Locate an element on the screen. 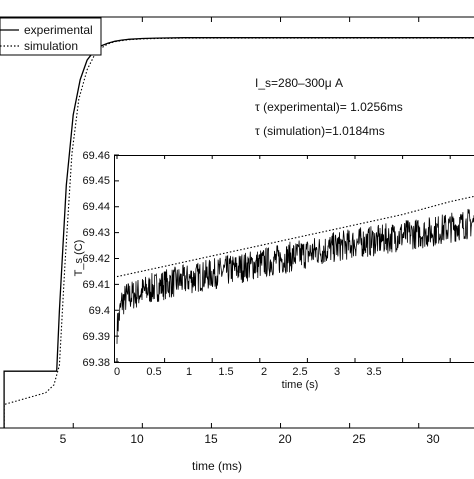 This screenshot has height=479, width=474. inset-y-axis-label: T_s (C) is located at coordinates (79, 258).